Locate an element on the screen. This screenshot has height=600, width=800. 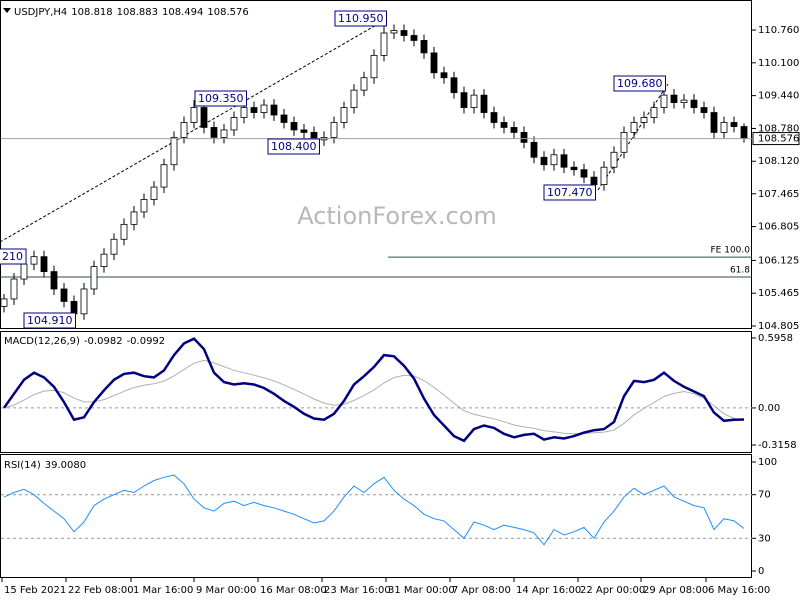
annotation-label: 110.950 is located at coordinates (361, 18).